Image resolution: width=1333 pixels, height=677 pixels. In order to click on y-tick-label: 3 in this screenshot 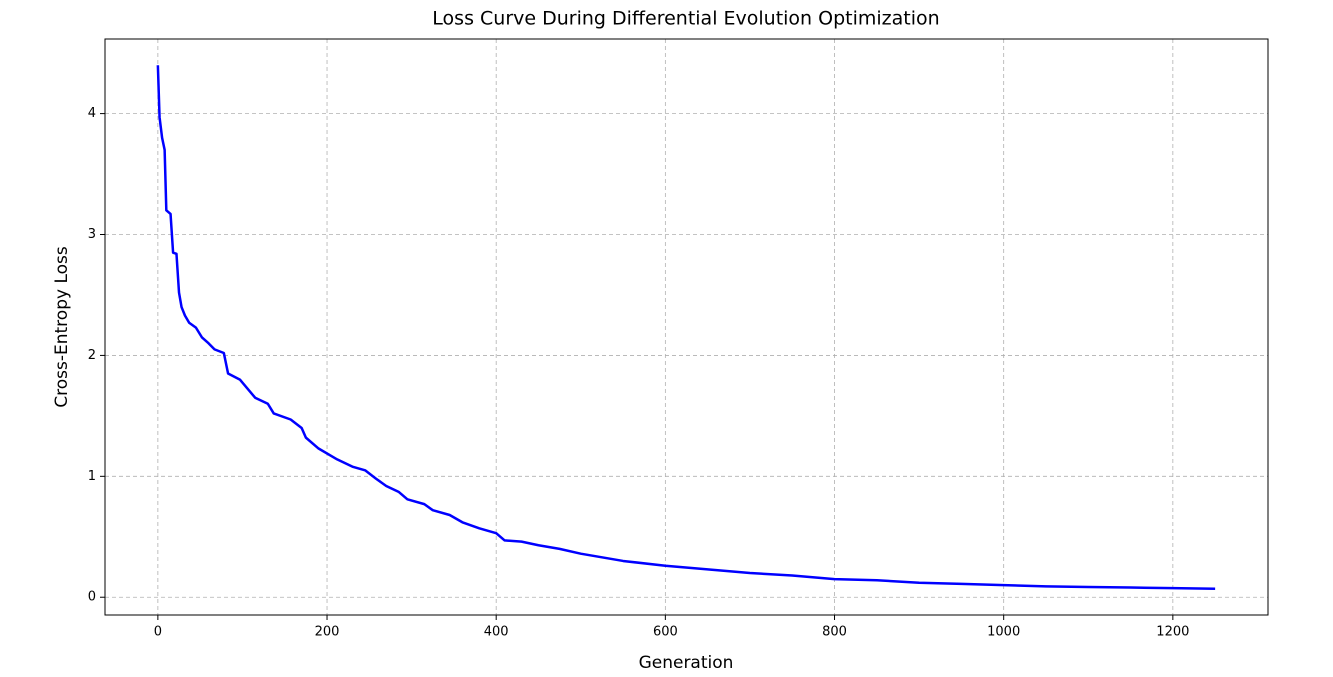, I will do `click(92, 234)`.